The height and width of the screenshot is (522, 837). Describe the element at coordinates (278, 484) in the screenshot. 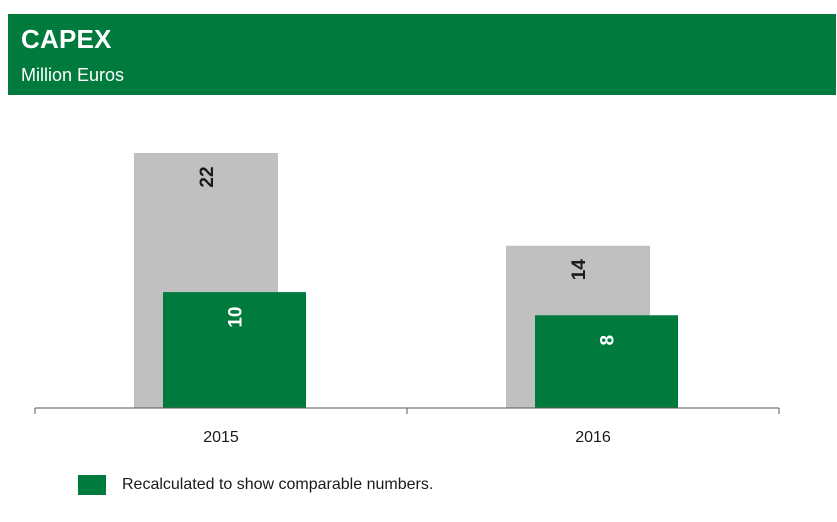

I see `legend-label: Recalculated to show comparable numbers.` at that location.